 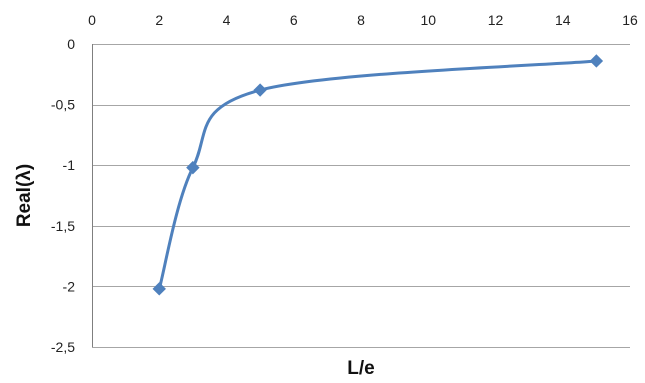 I want to click on x-tick-labels: 0 2 4 6 8 10 12 14 16, so click(x=363, y=20).